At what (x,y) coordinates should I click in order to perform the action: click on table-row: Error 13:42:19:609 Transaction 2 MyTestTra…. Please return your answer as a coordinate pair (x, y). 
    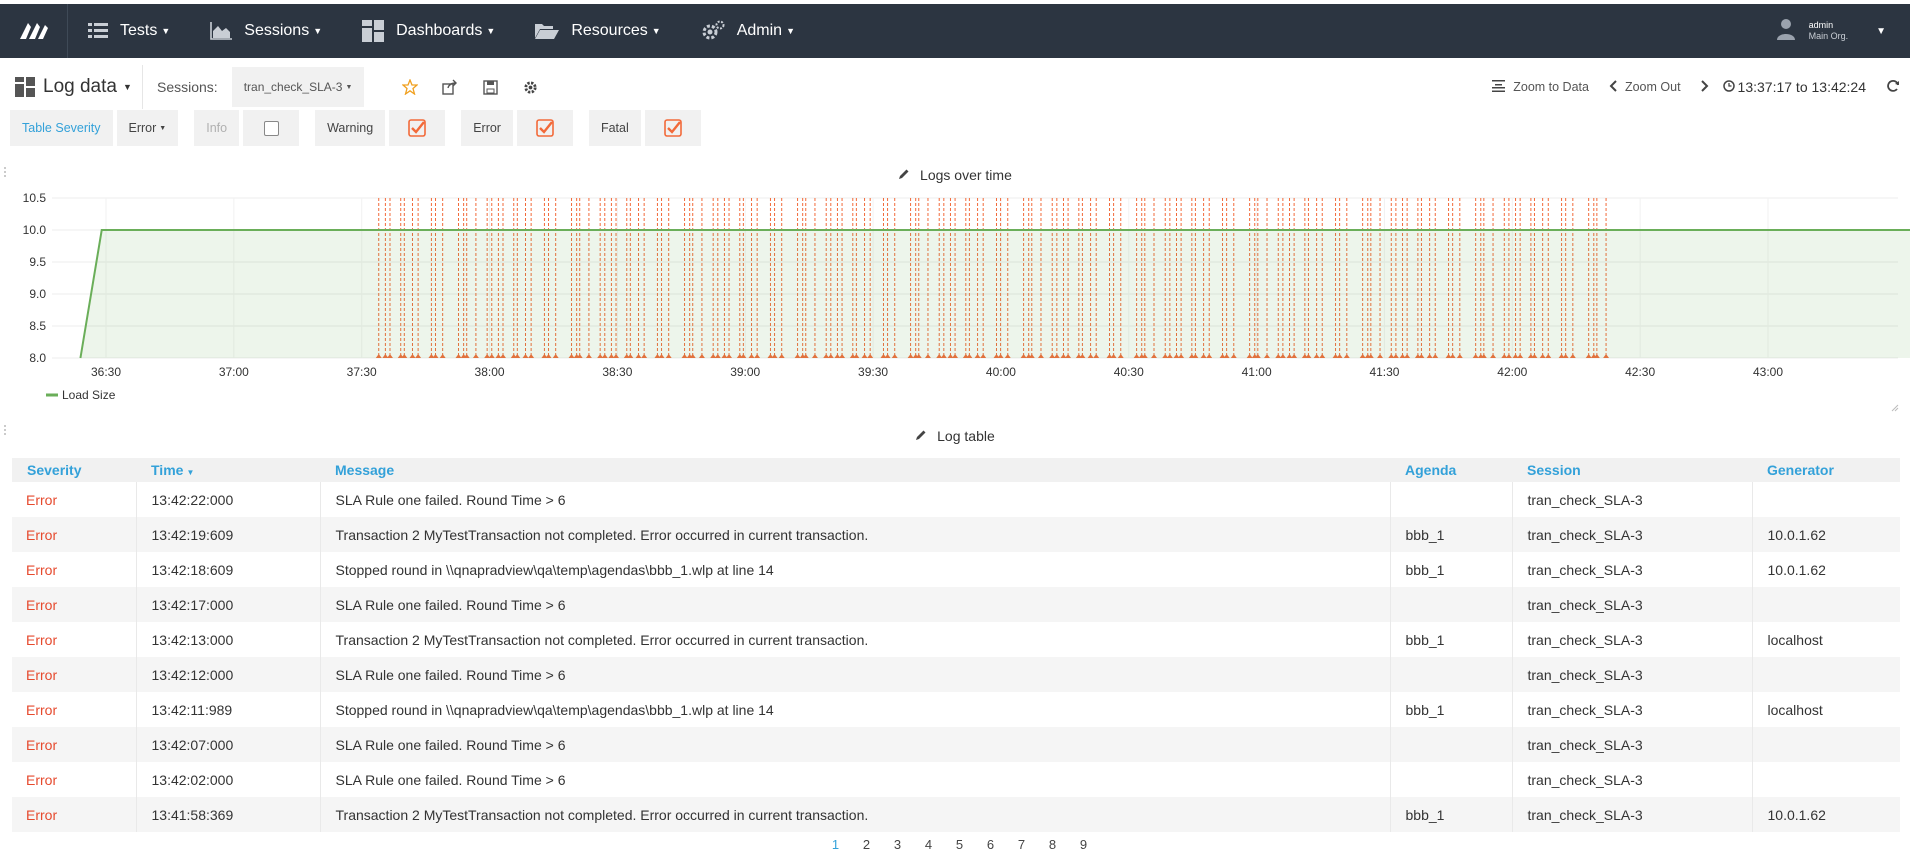
    Looking at the image, I should click on (956, 534).